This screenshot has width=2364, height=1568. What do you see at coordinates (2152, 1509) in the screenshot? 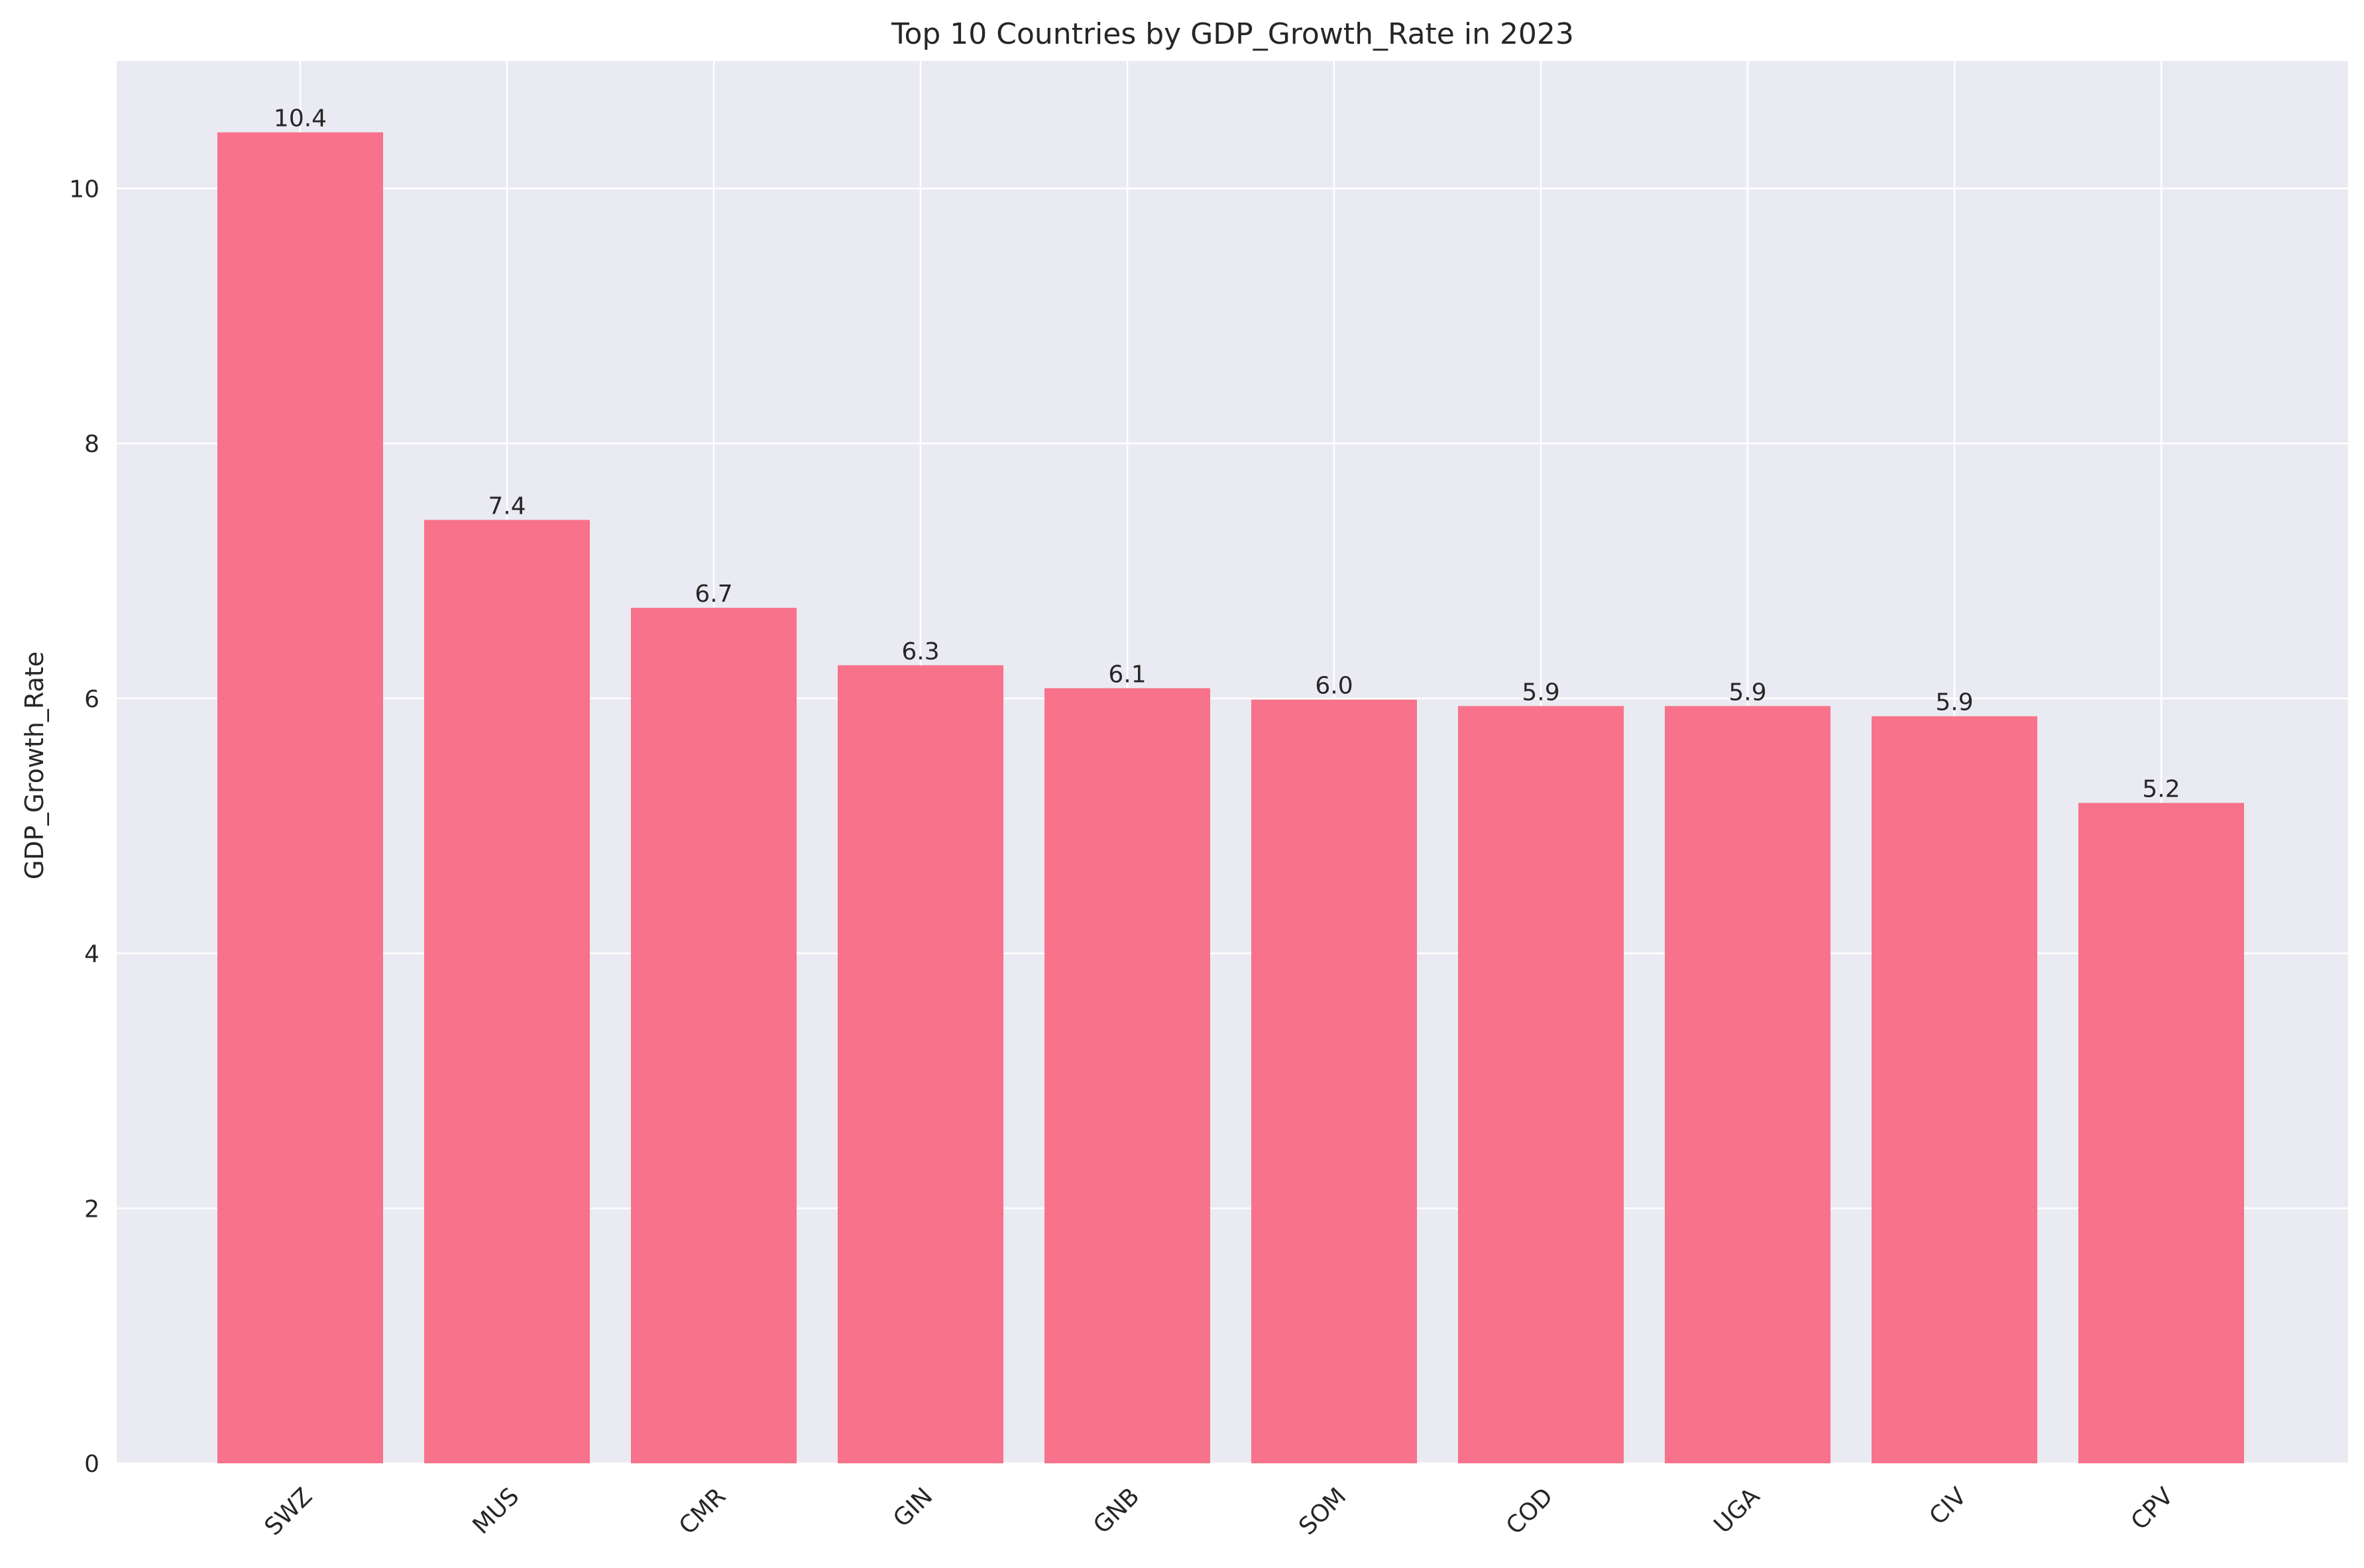
I see `x-tick-label: CPV` at bounding box center [2152, 1509].